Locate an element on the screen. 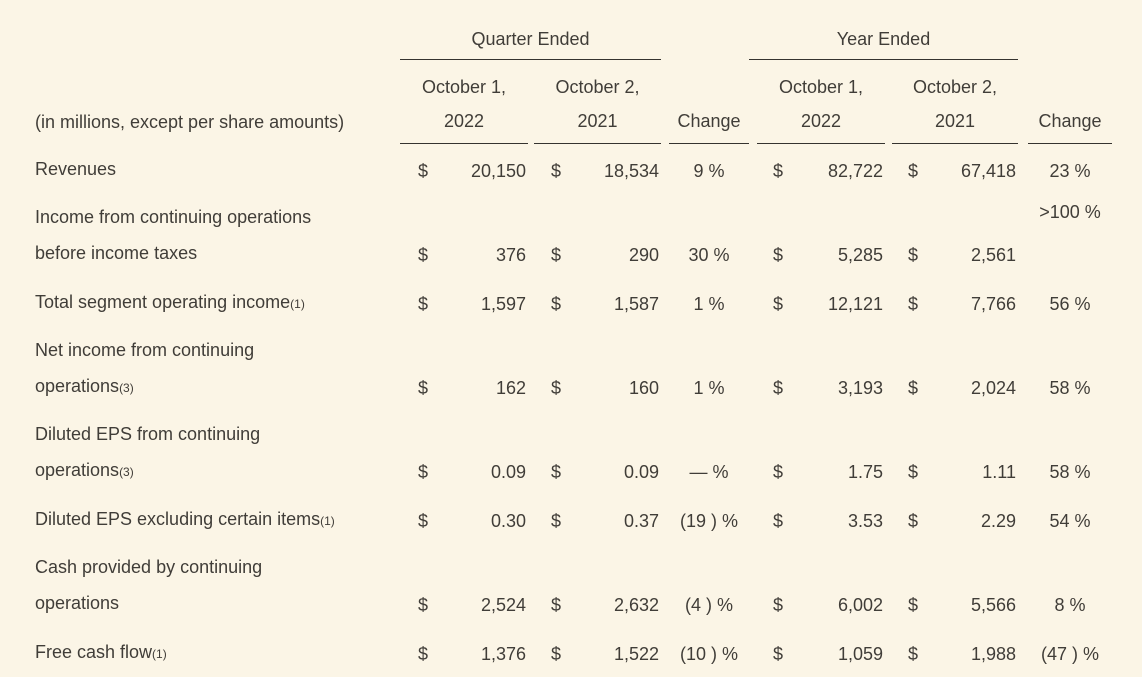 The height and width of the screenshot is (677, 1142). row-label: Cash provided by continuing operations is located at coordinates (149, 585).